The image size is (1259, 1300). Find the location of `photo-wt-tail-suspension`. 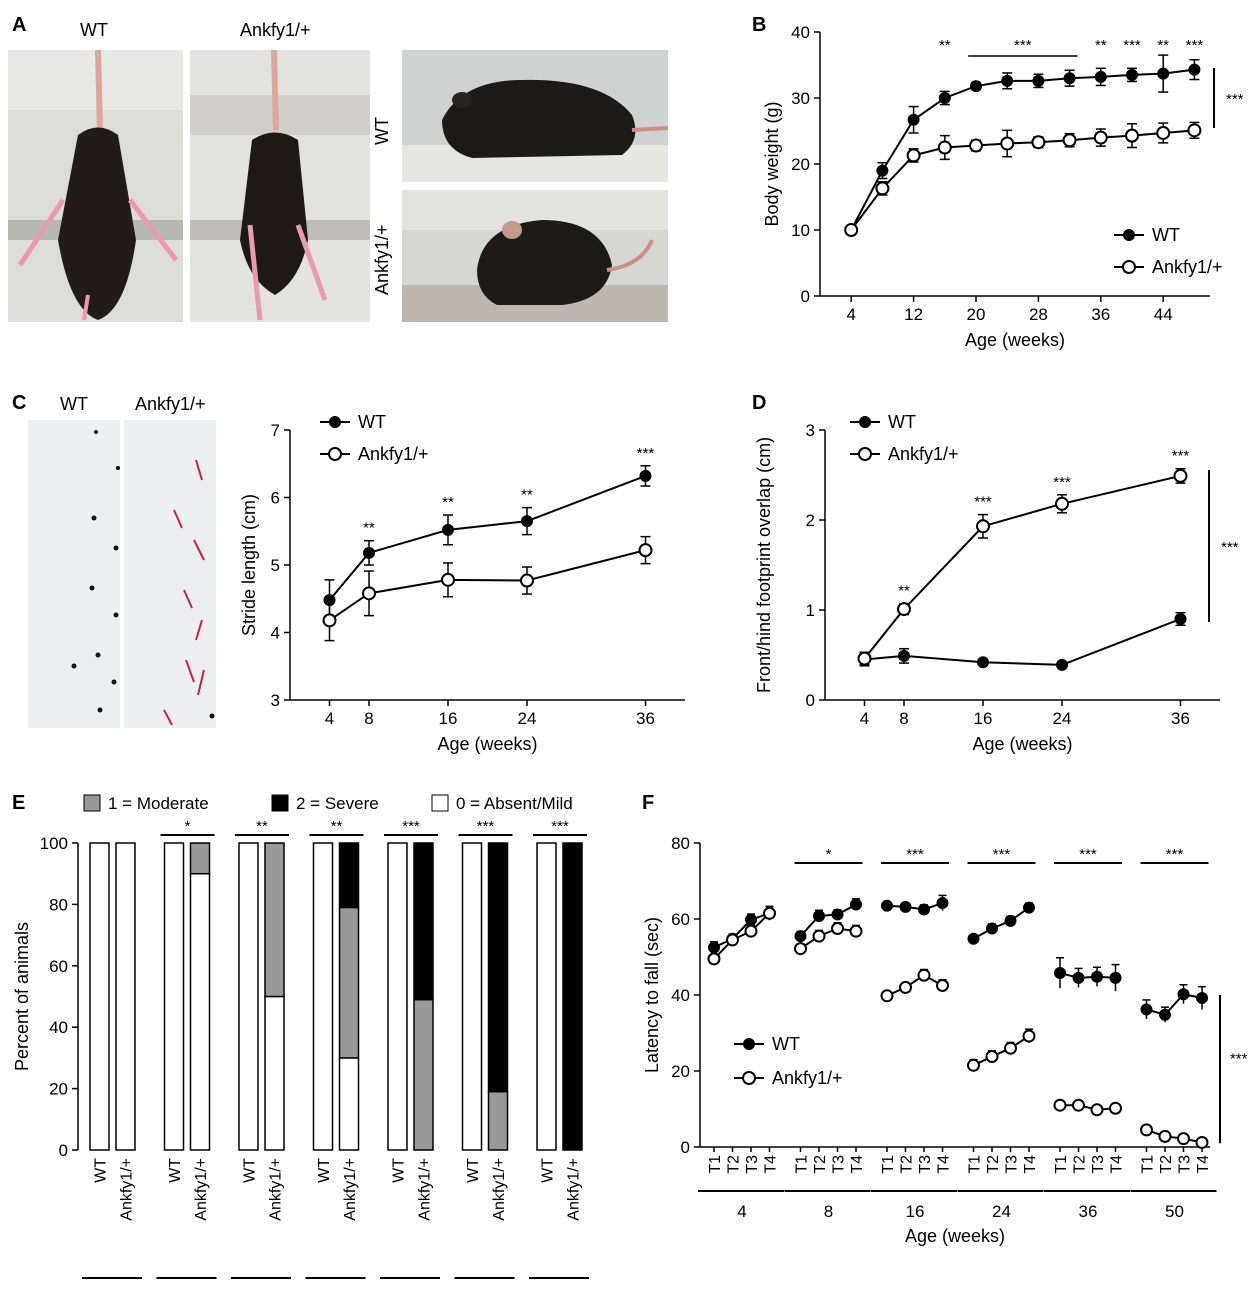

photo-wt-tail-suspension is located at coordinates (95, 186).